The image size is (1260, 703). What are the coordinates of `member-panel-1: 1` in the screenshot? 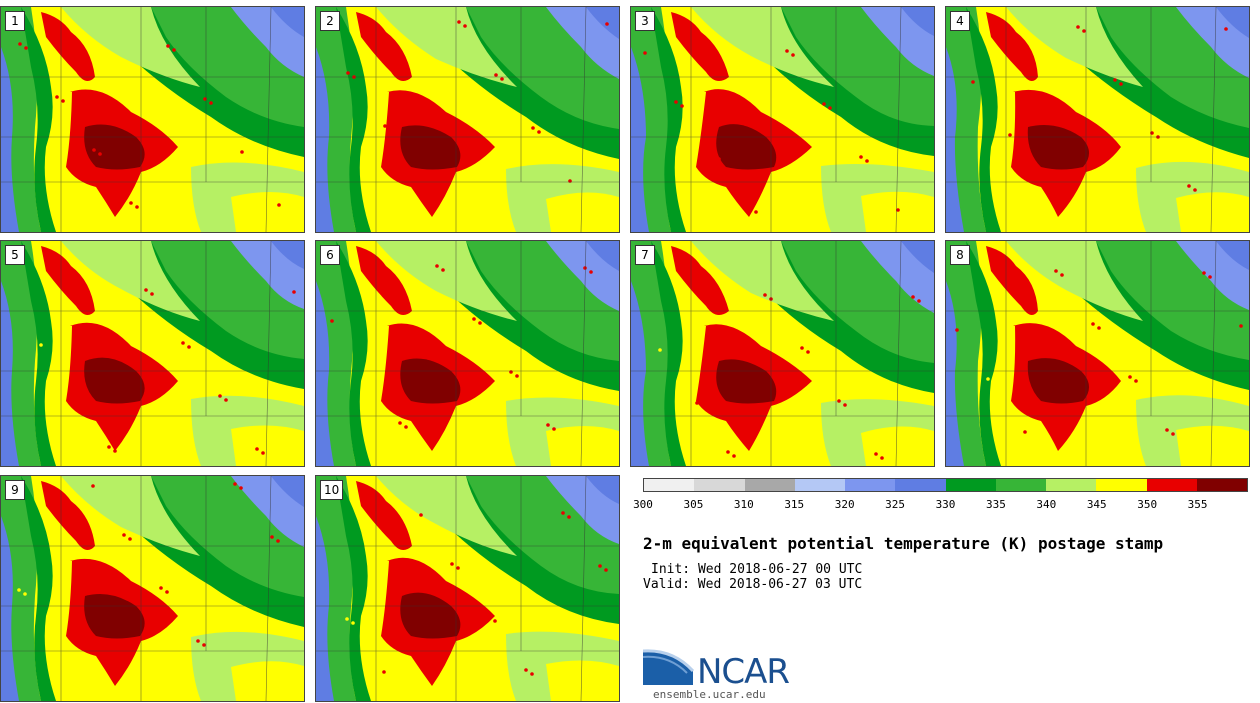 It's located at (152, 119).